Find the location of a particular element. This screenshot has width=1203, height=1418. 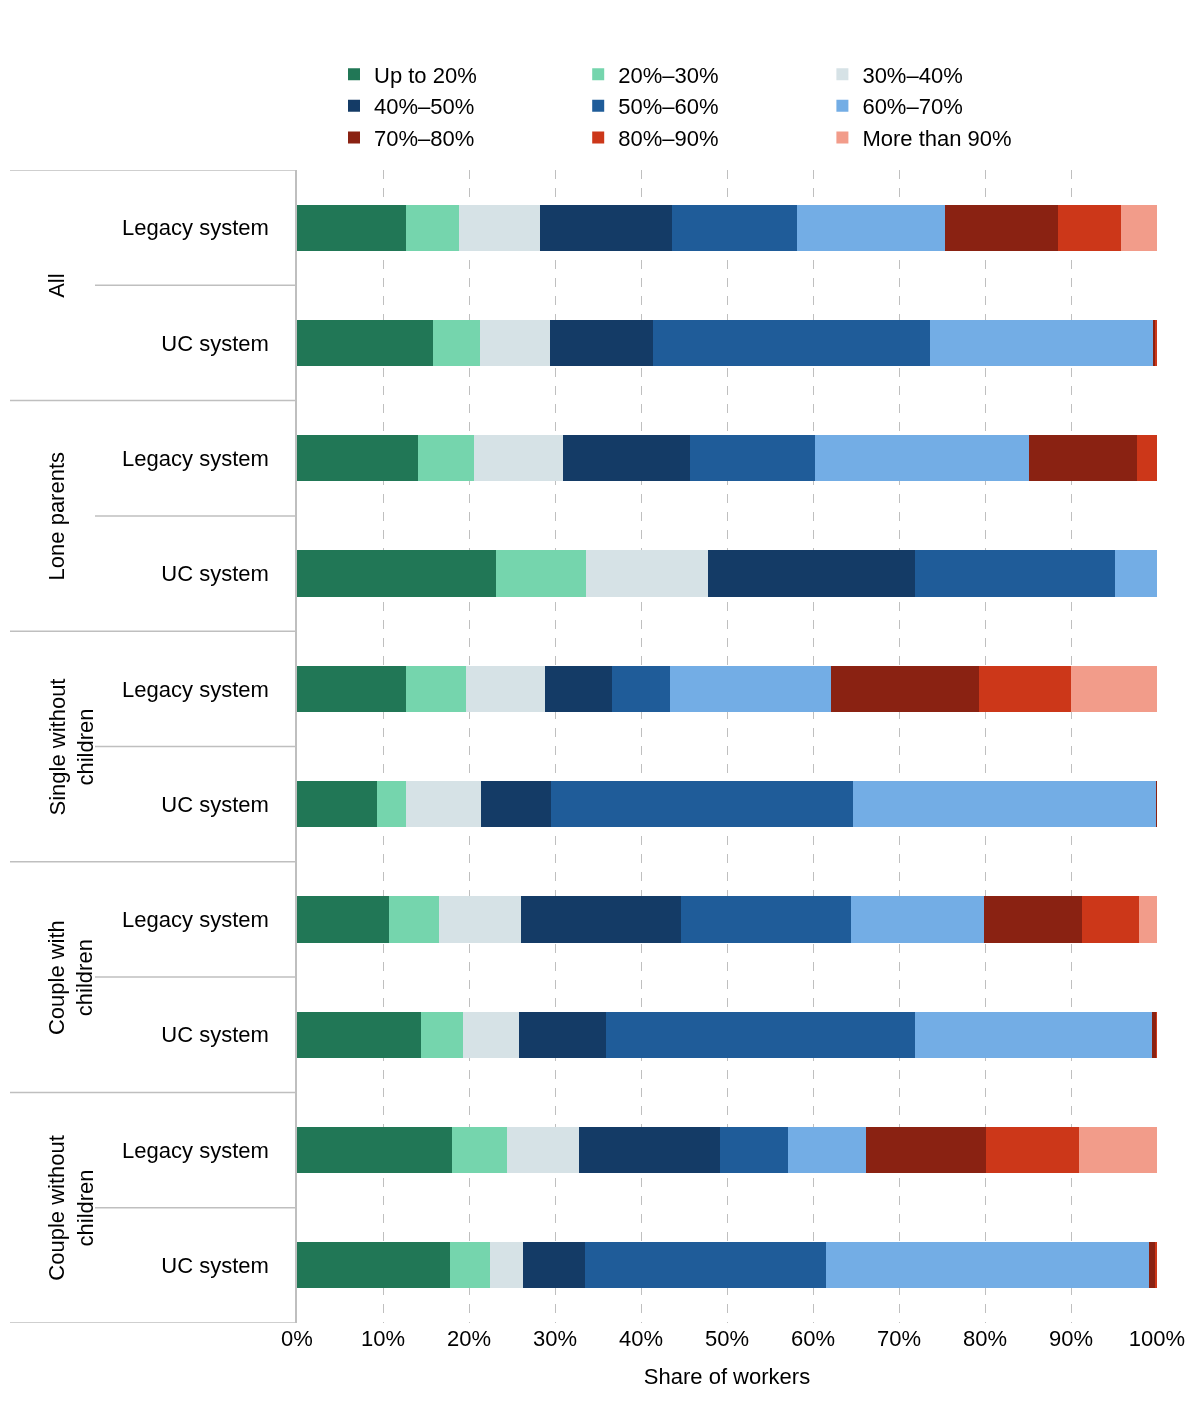

legend-label: 60%–70% is located at coordinates (912, 107).